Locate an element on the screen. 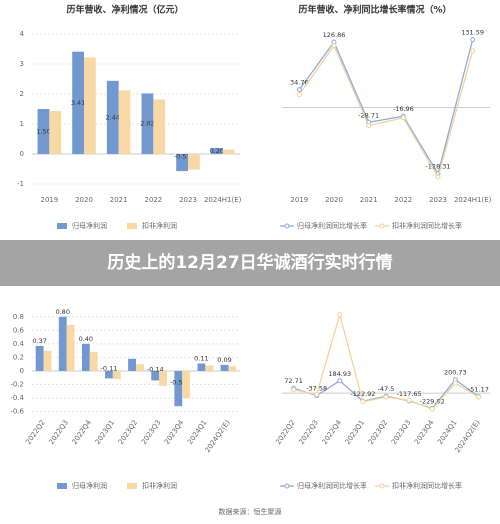 This screenshot has height=524, width=500. banner-band is located at coordinates (250, 263).